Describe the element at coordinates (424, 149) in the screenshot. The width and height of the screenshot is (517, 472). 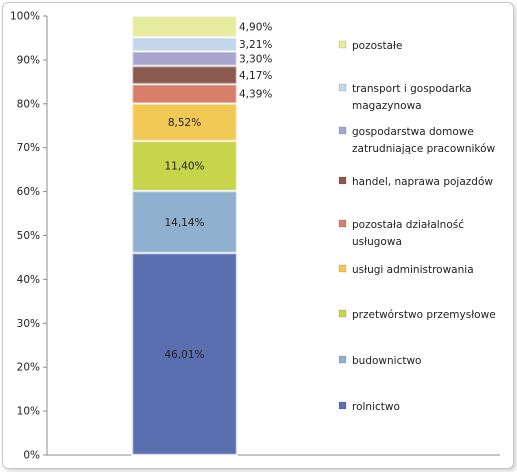
I see `legend-label: zatrudniające pracowników` at that location.